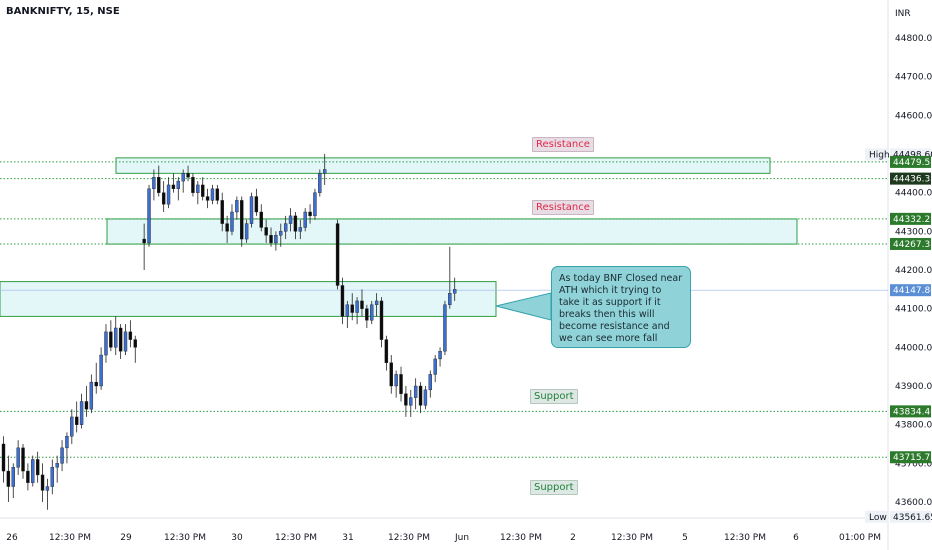 This screenshot has width=932, height=550. I want to click on support-label-upper: Support, so click(554, 396).